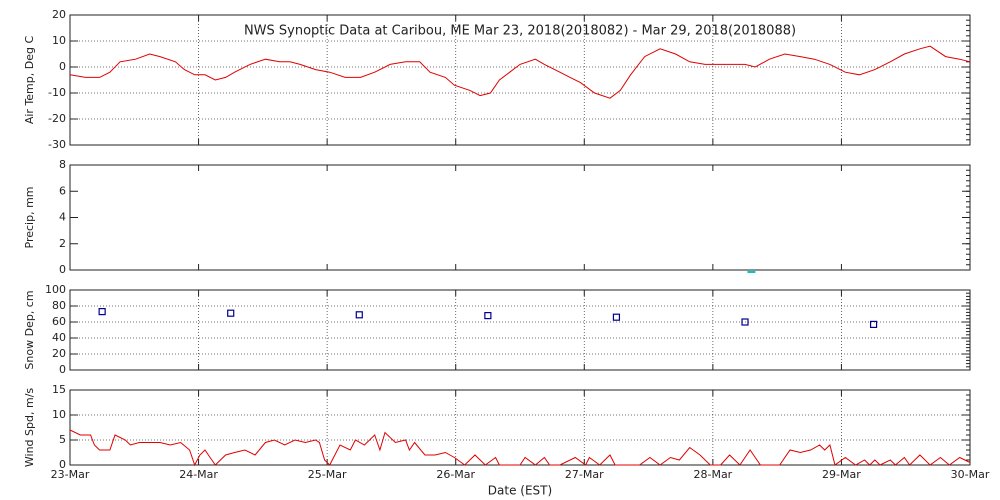 This screenshot has width=1000, height=500. What do you see at coordinates (59, 337) in the screenshot?
I see `y-tick-label: 40` at bounding box center [59, 337].